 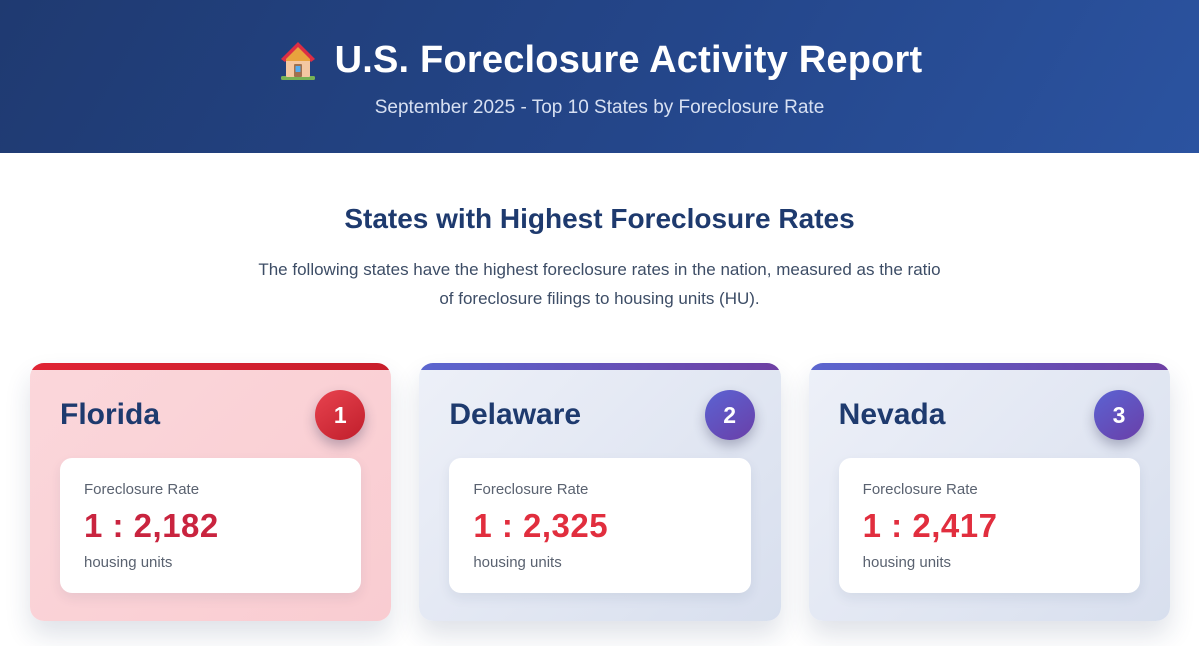 What do you see at coordinates (989, 405) in the screenshot?
I see `card-header: Nevada 3` at bounding box center [989, 405].